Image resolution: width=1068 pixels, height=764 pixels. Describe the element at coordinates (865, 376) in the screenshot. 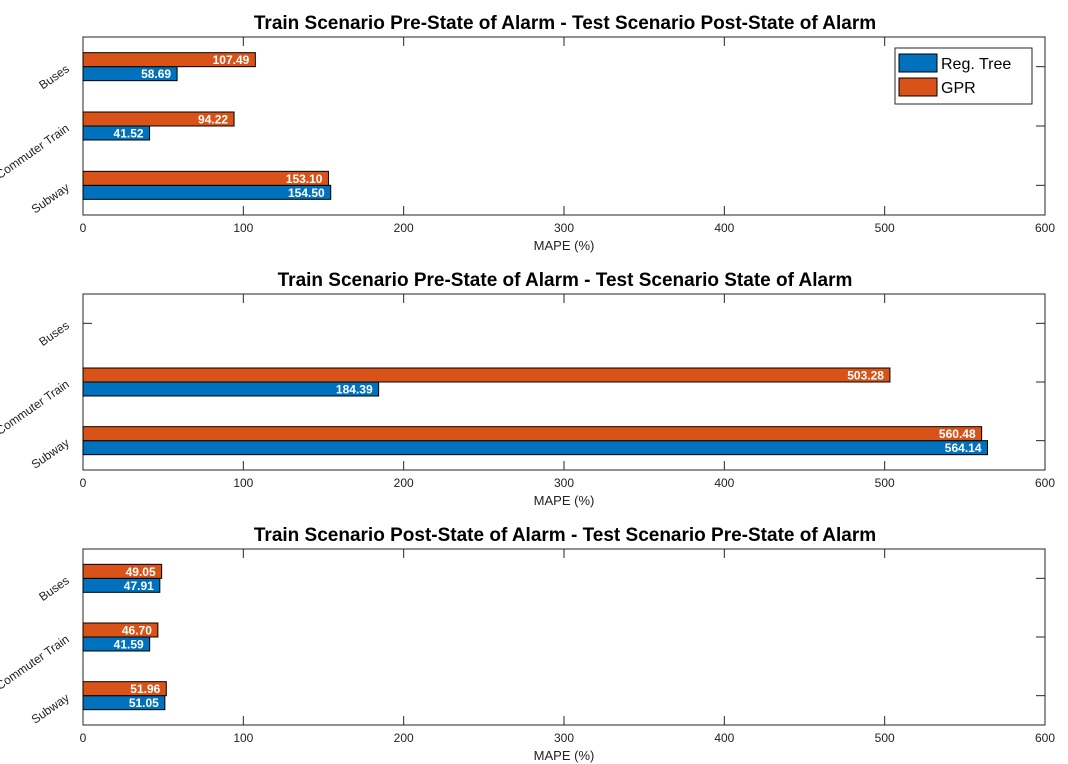

I see `data-label: 503.28` at that location.